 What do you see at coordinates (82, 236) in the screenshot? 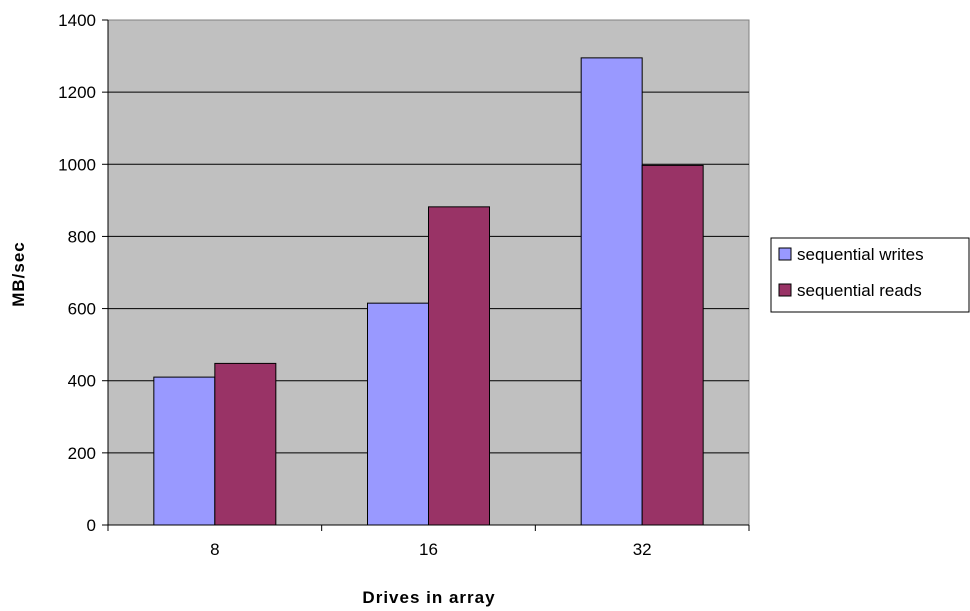
I see `y-tick-label: 800` at bounding box center [82, 236].